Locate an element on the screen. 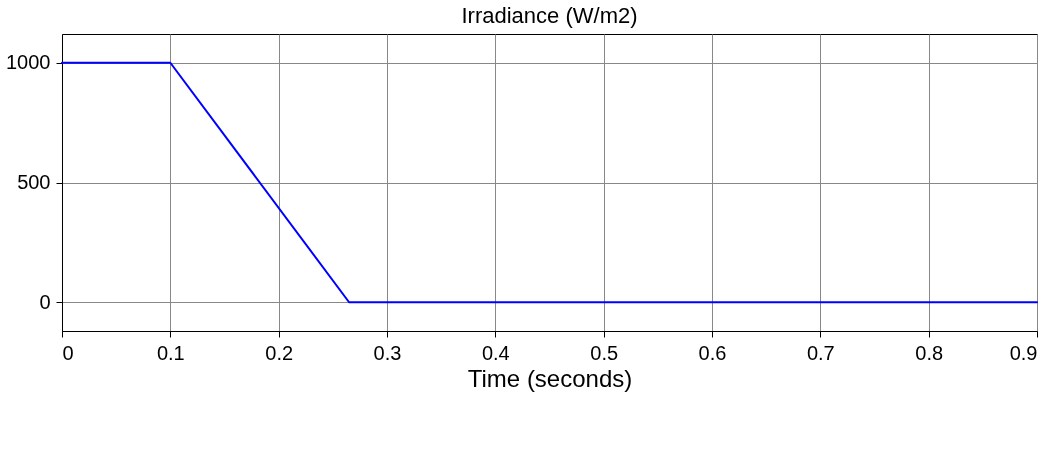  x-tick-label: 0.7 is located at coordinates (820, 352).